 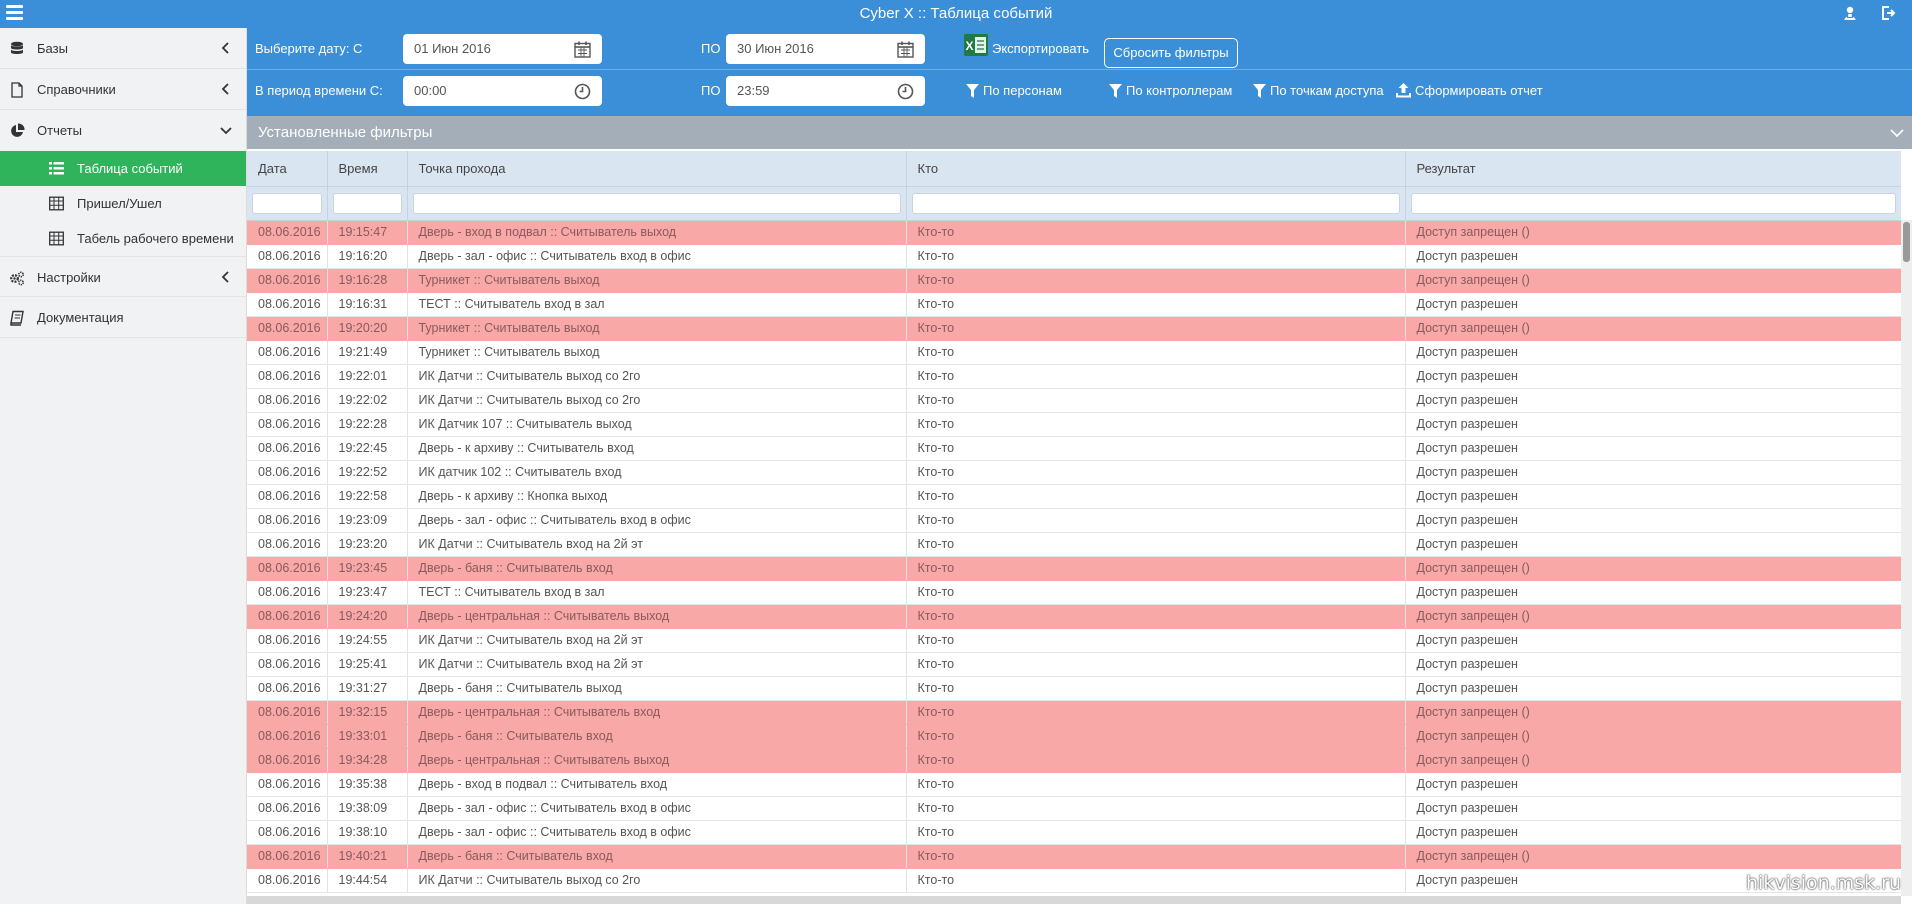 What do you see at coordinates (1653, 760) in the screenshot?
I see `cell-result: Доступ запрещен ()` at bounding box center [1653, 760].